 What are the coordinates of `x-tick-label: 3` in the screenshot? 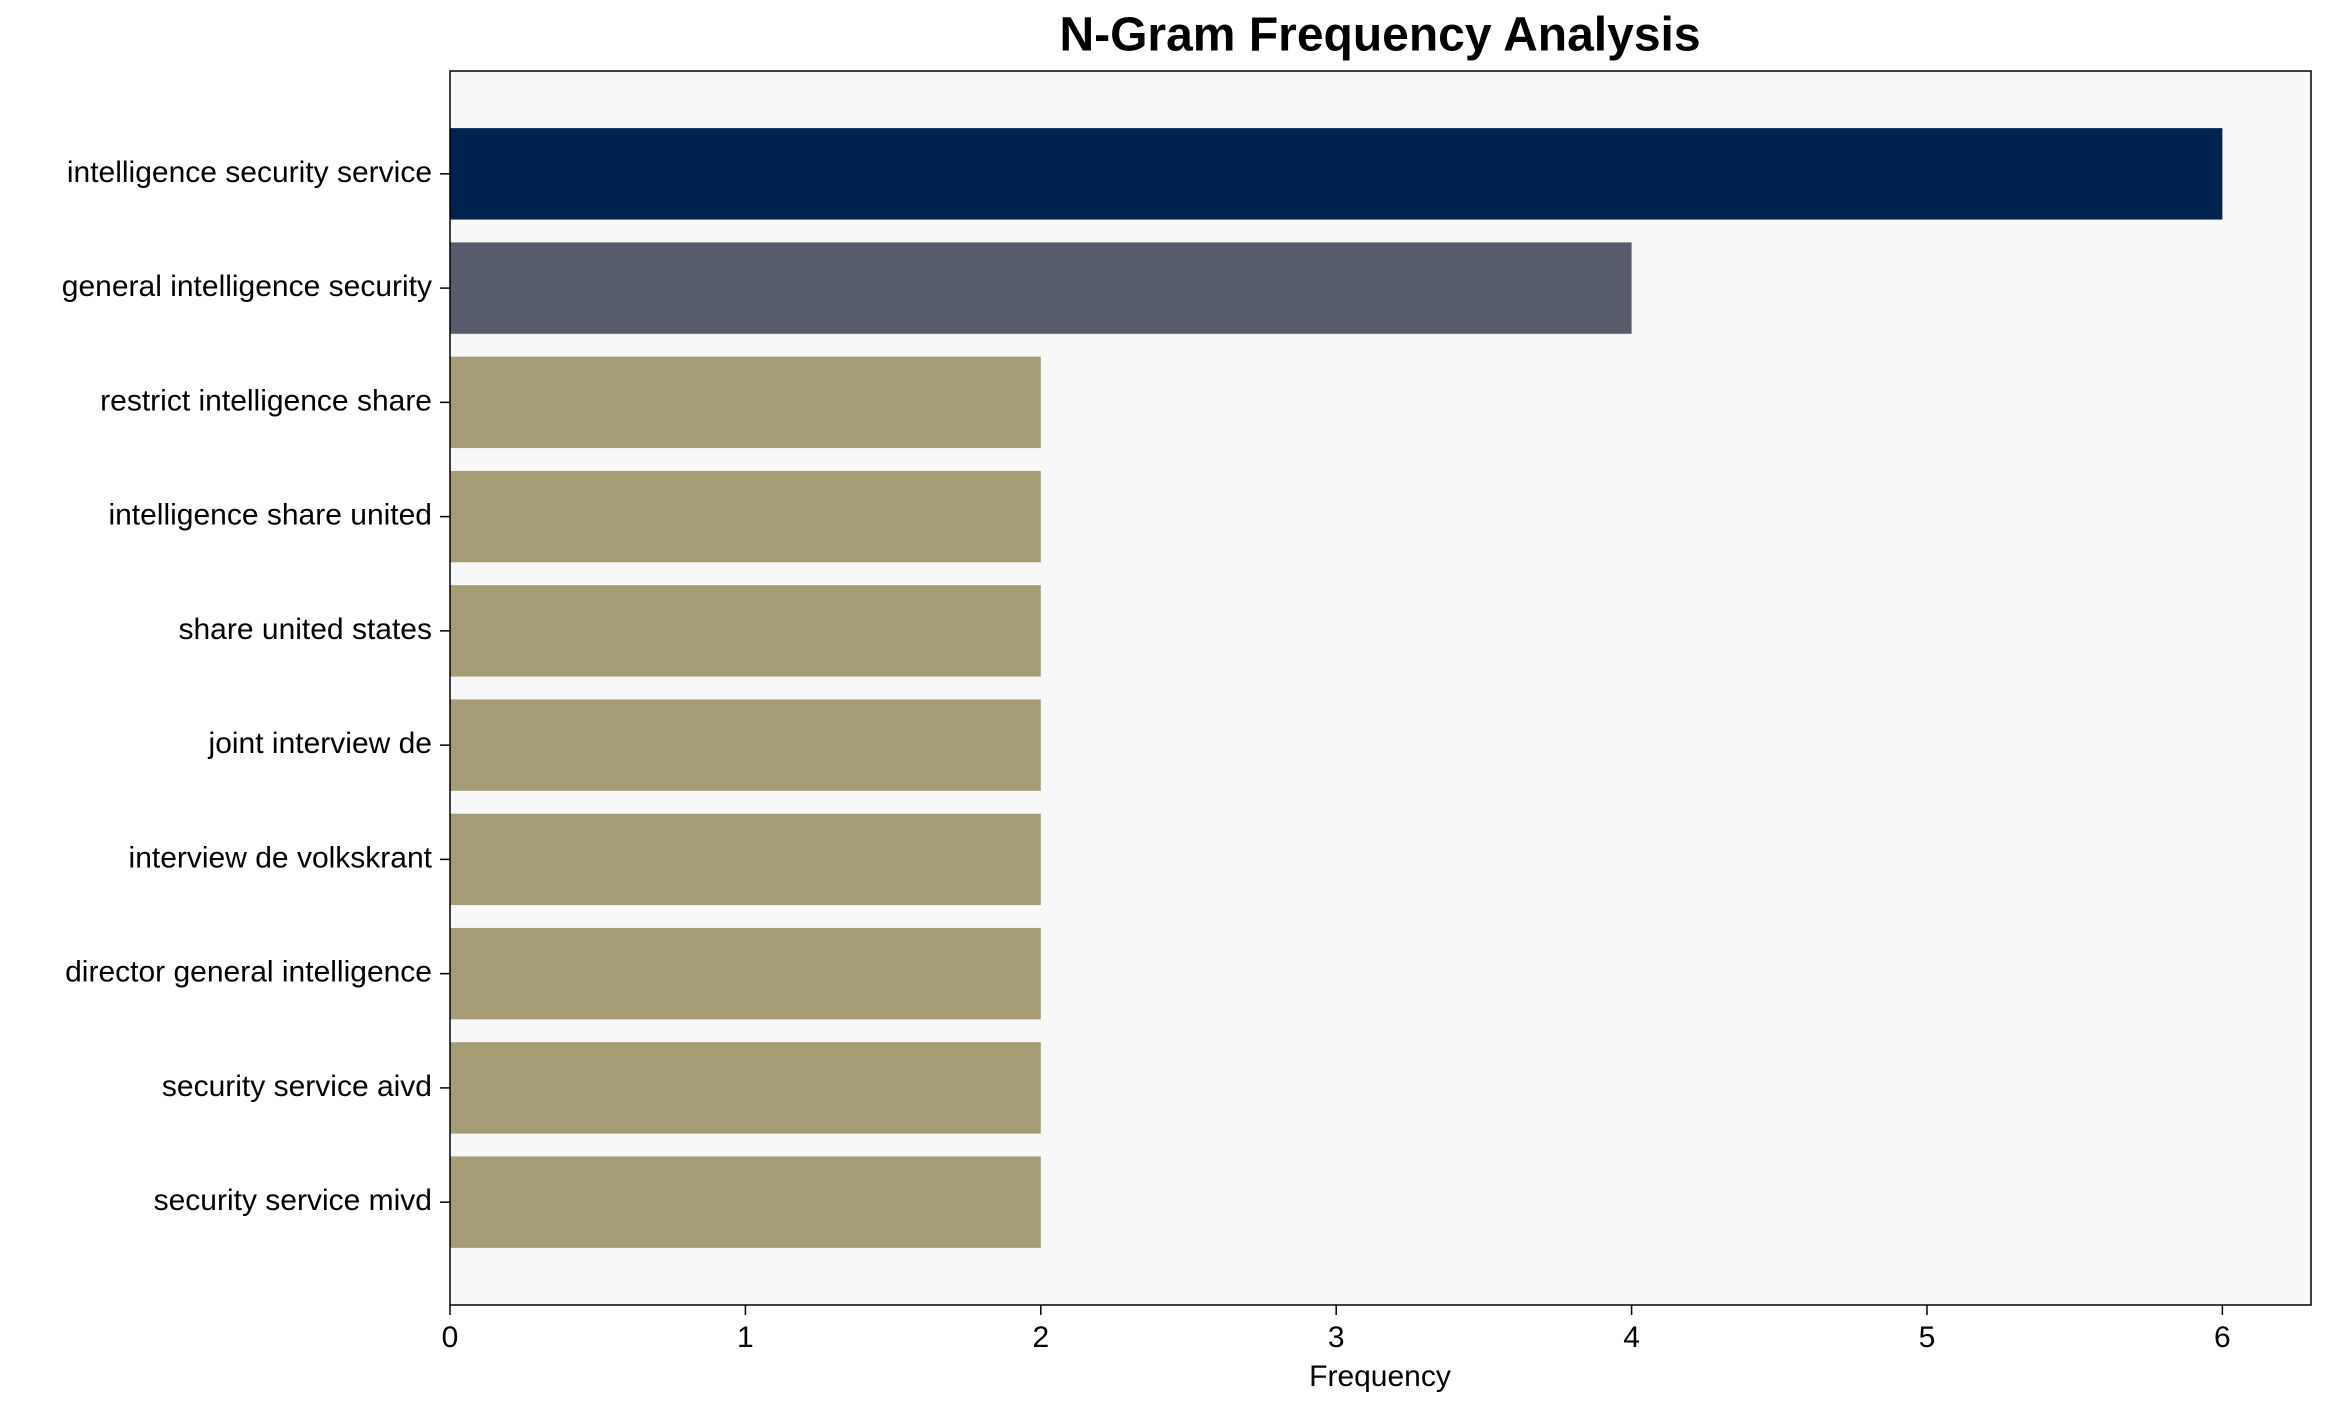 It's located at (1336, 1337).